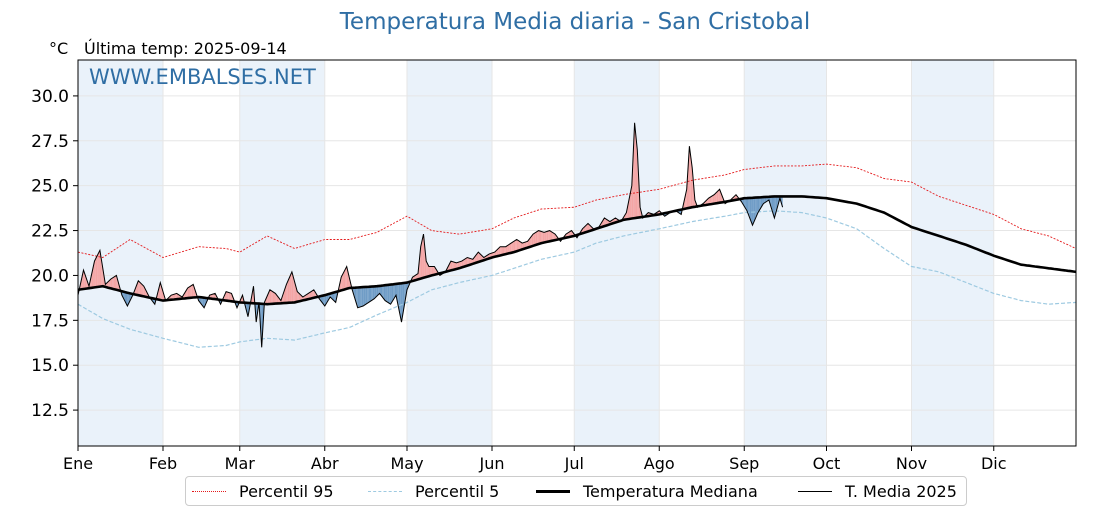  I want to click on x-tick-label: Ene, so click(78, 463).